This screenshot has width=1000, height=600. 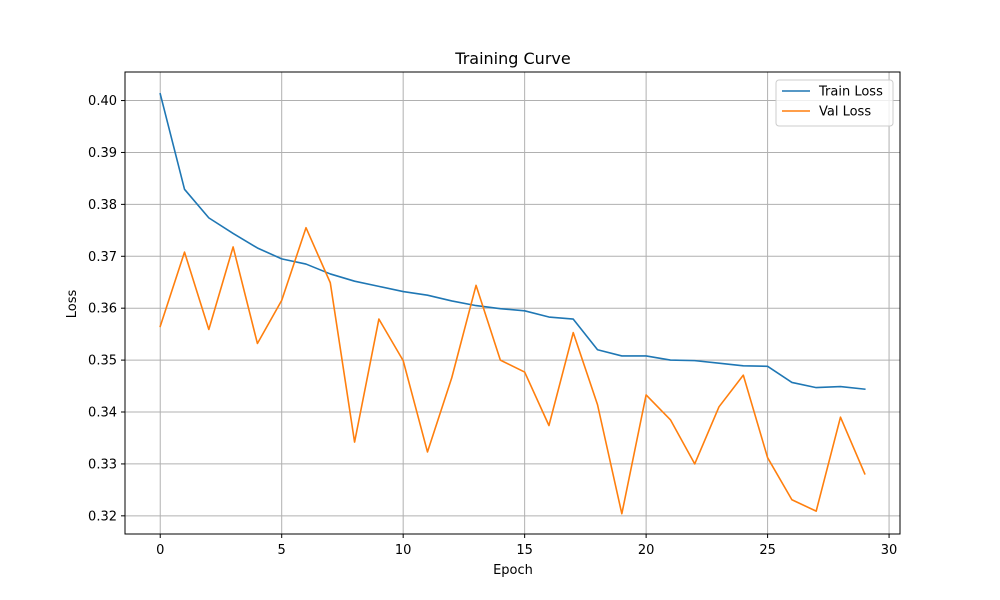 I want to click on x-tick-label: 20, so click(x=646, y=550).